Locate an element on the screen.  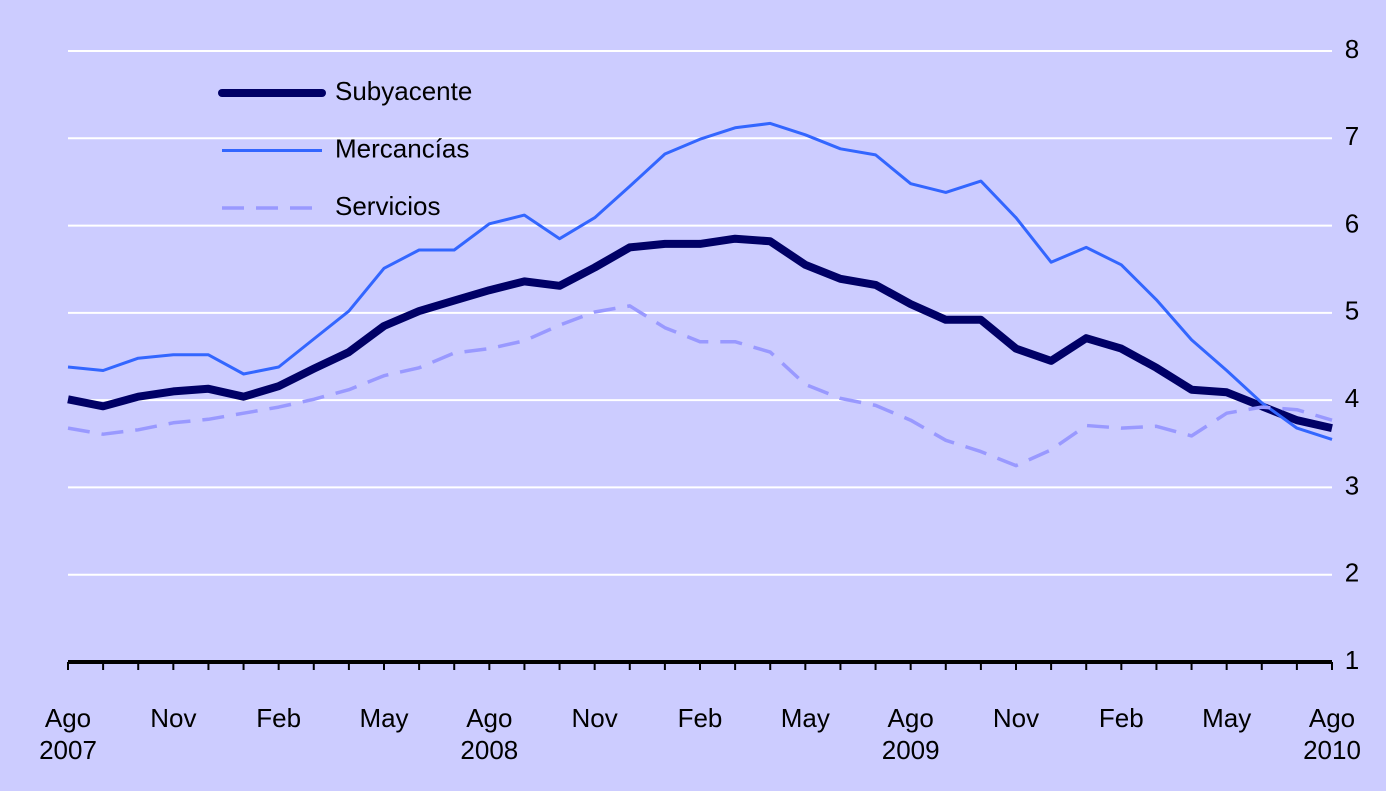
y-tick-label: 7 is located at coordinates (1352, 136).